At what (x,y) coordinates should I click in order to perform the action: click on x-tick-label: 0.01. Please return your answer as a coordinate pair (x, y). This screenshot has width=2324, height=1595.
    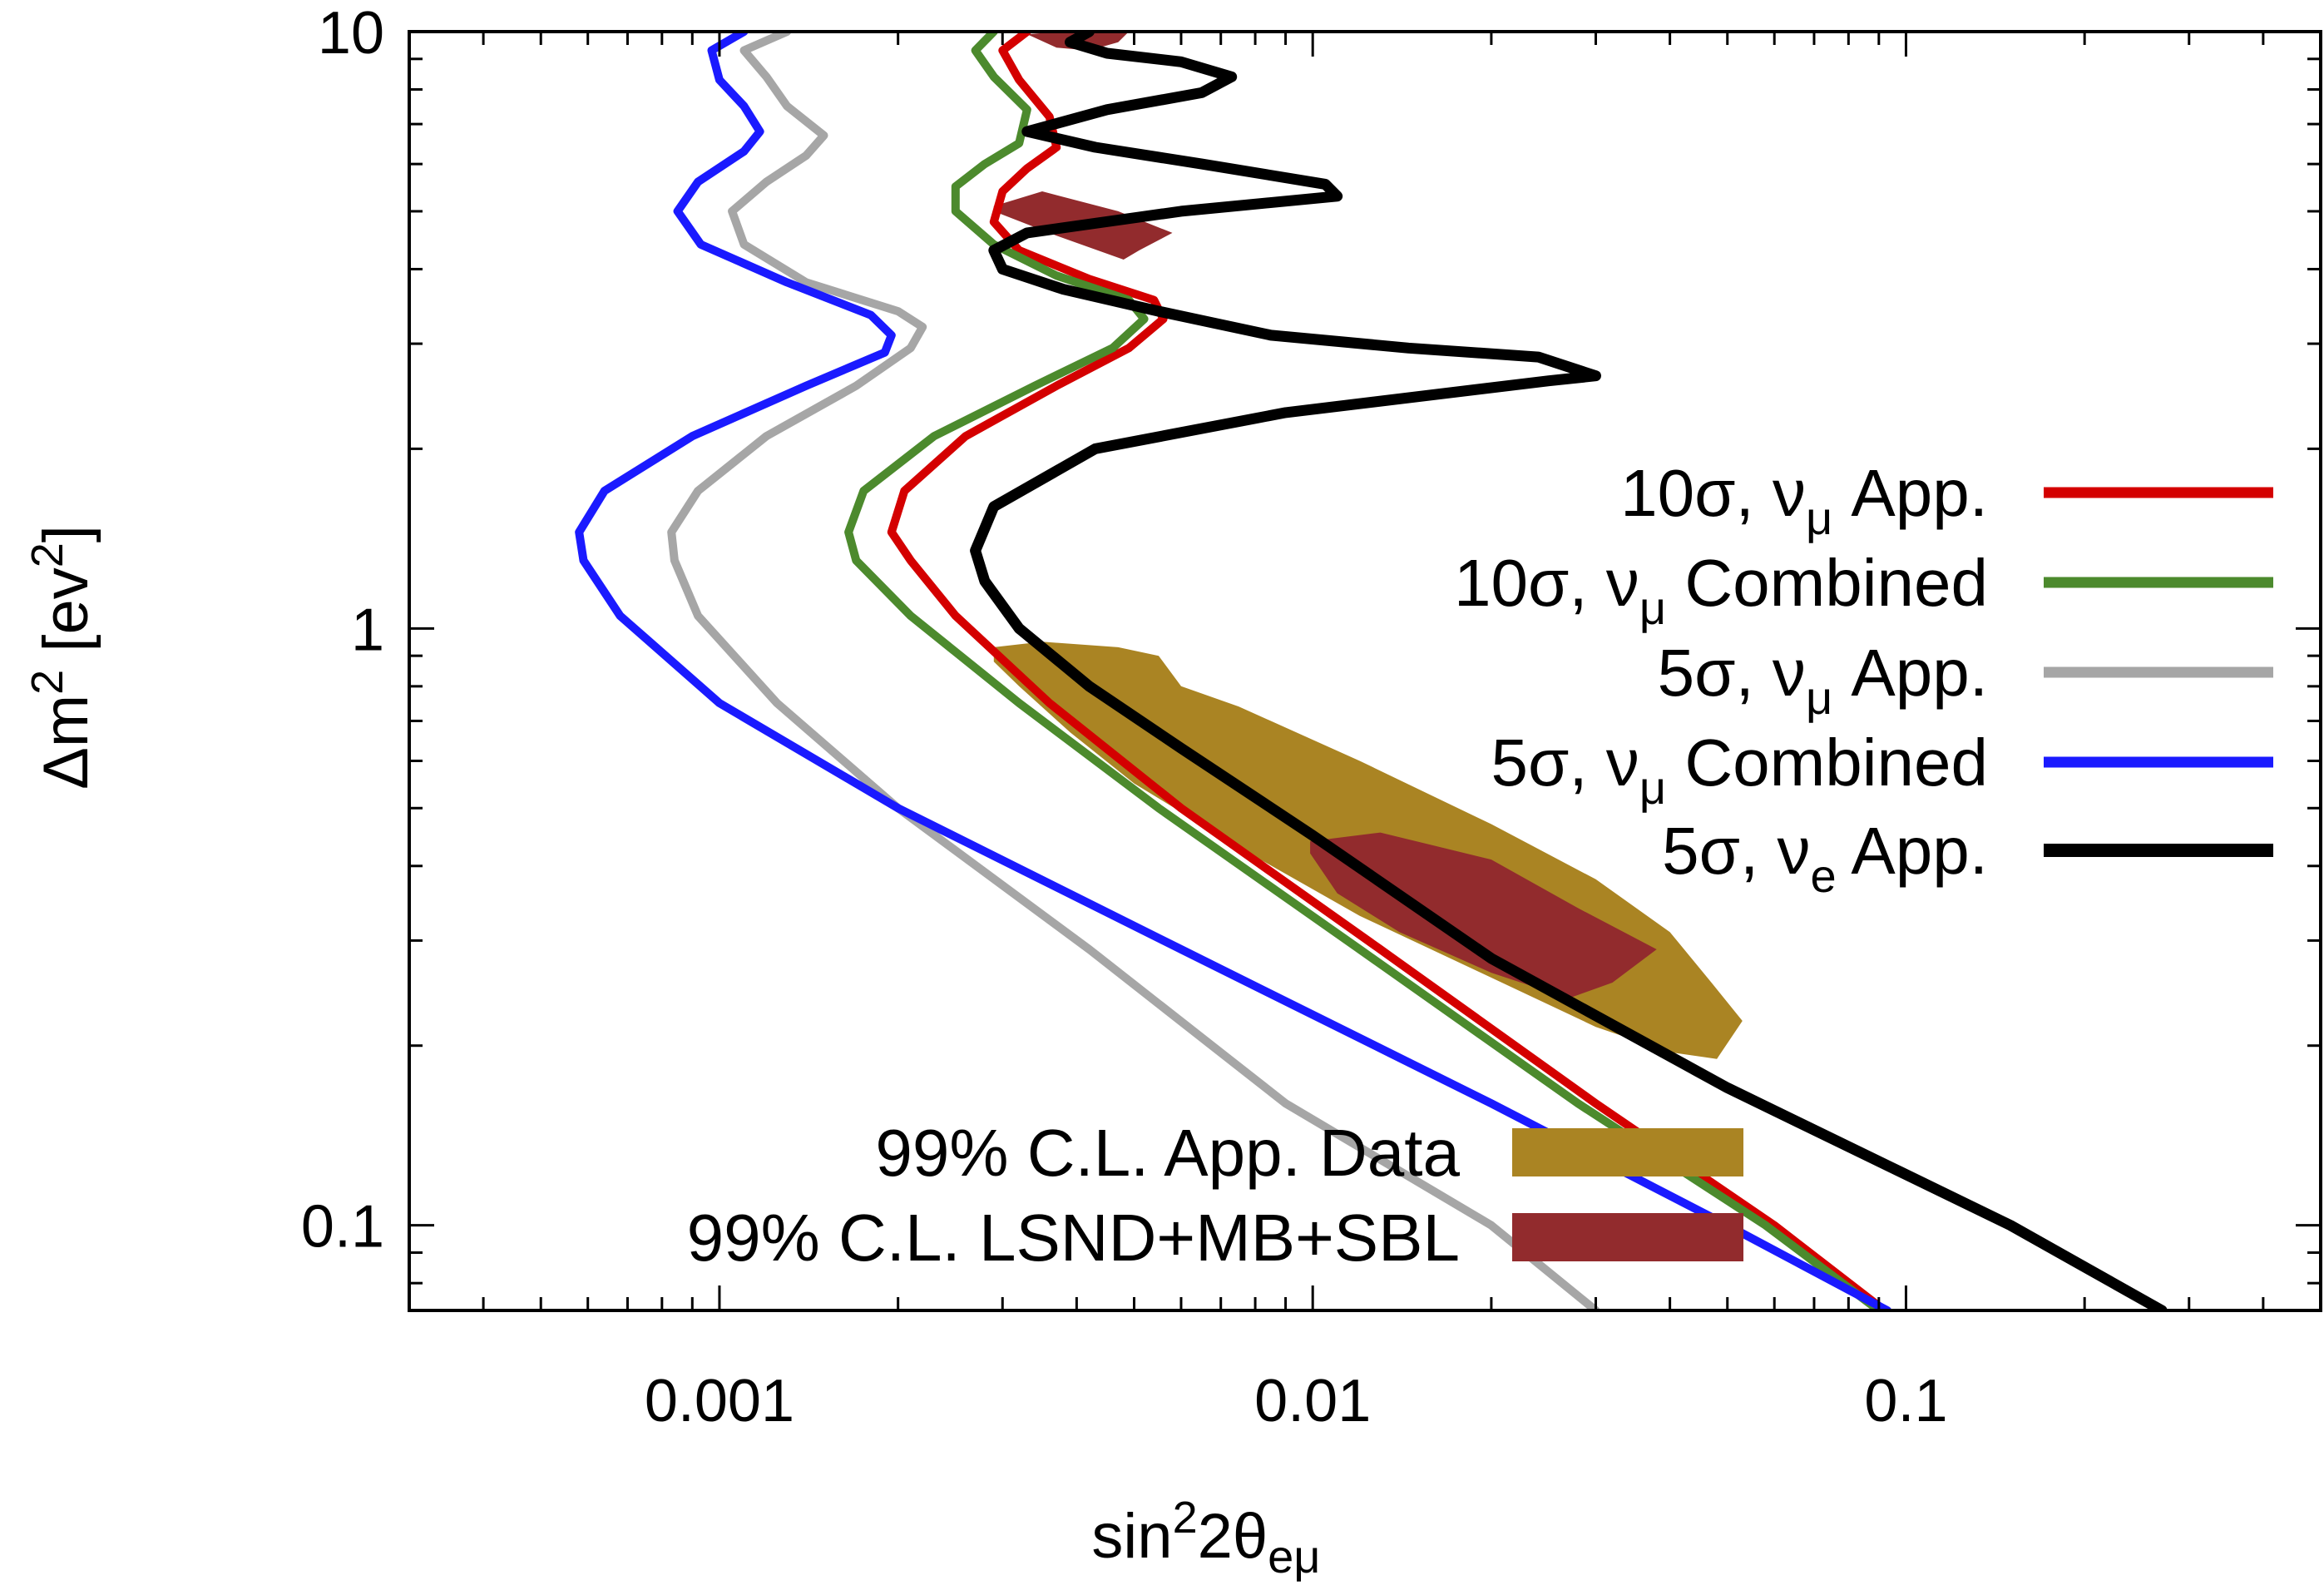
    Looking at the image, I should click on (1312, 1401).